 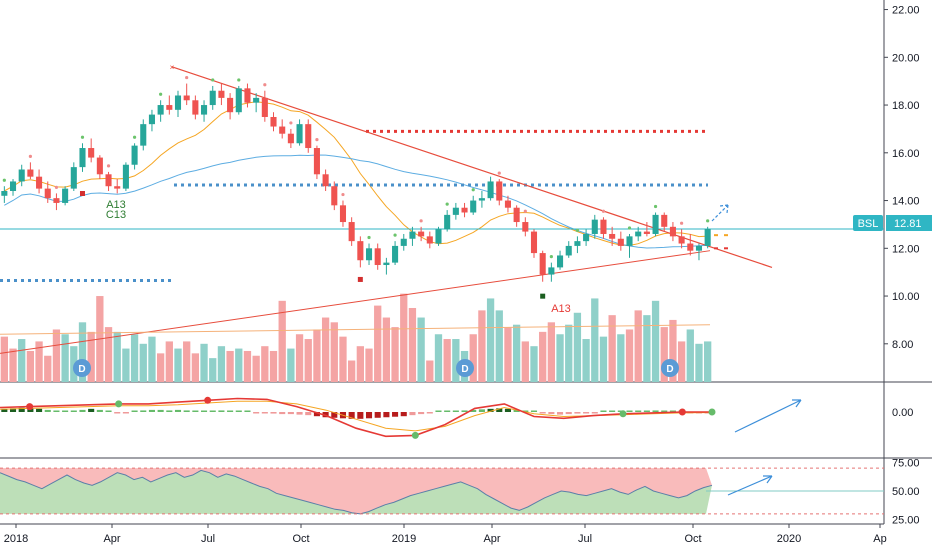 I want to click on last-price-label: 12.81, so click(x=908, y=224).